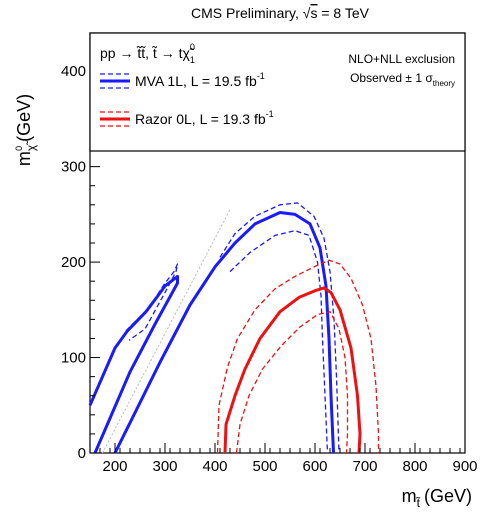 This screenshot has width=492, height=520. I want to click on x-tick-label: 900, so click(464, 466).